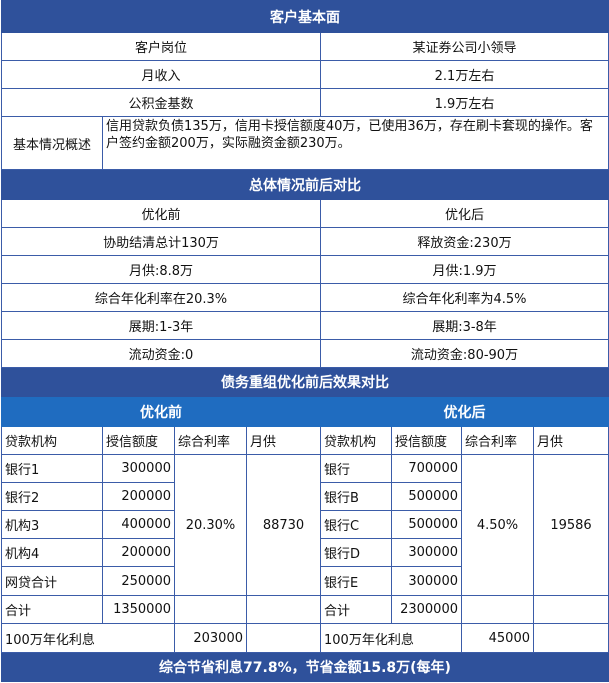 The height and width of the screenshot is (683, 609). Describe the element at coordinates (52, 524) in the screenshot. I see `lender: 机构3` at that location.